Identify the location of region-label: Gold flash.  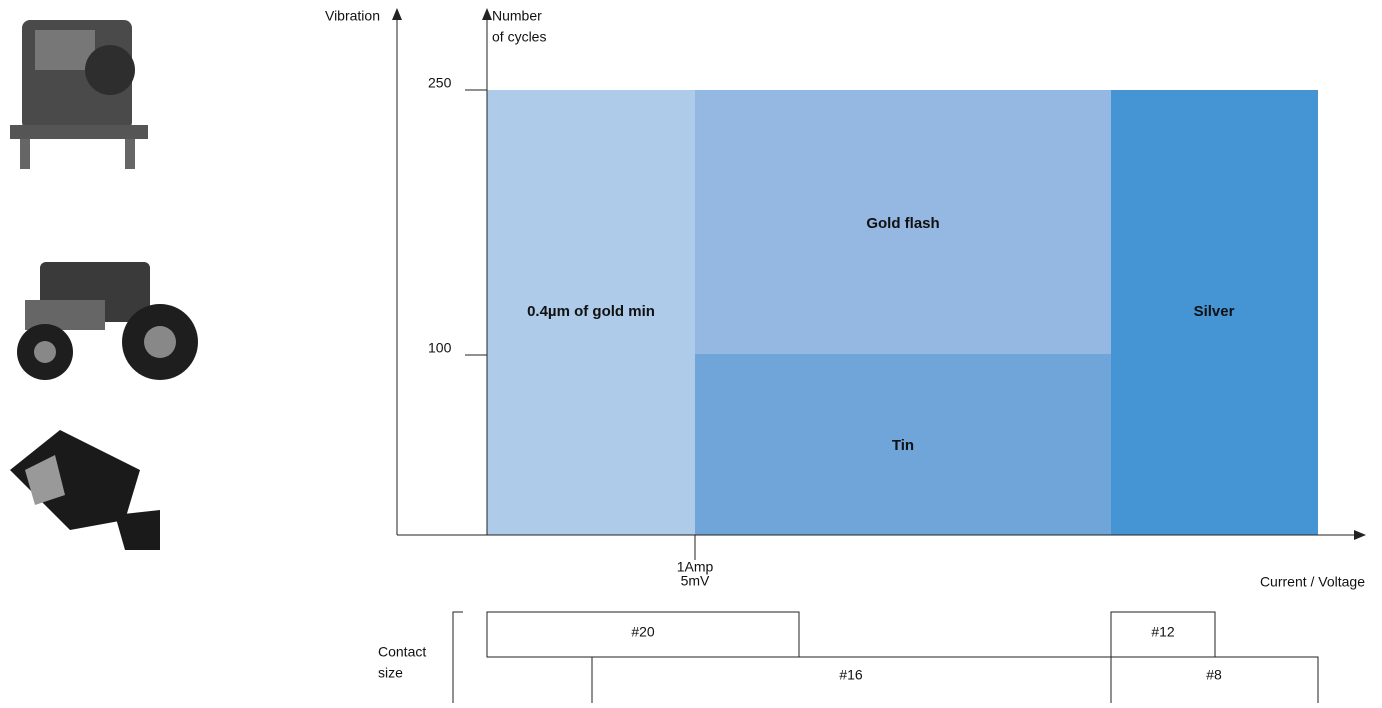
(902, 223).